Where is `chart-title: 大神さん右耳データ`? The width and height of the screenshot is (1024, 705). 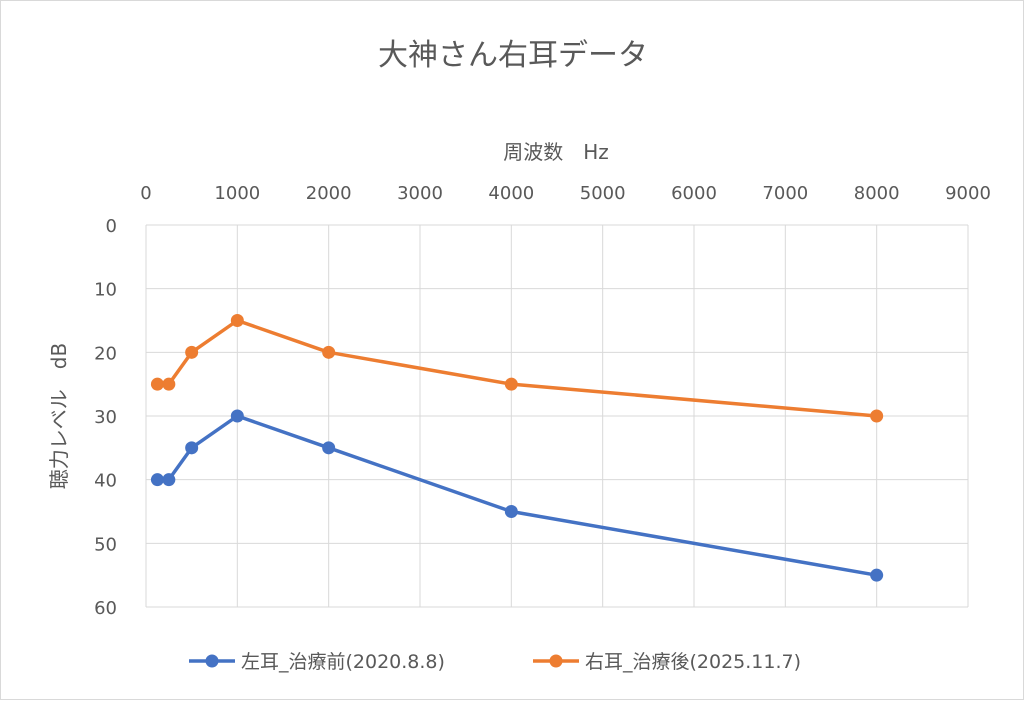
chart-title: 大神さん右耳データ is located at coordinates (513, 55).